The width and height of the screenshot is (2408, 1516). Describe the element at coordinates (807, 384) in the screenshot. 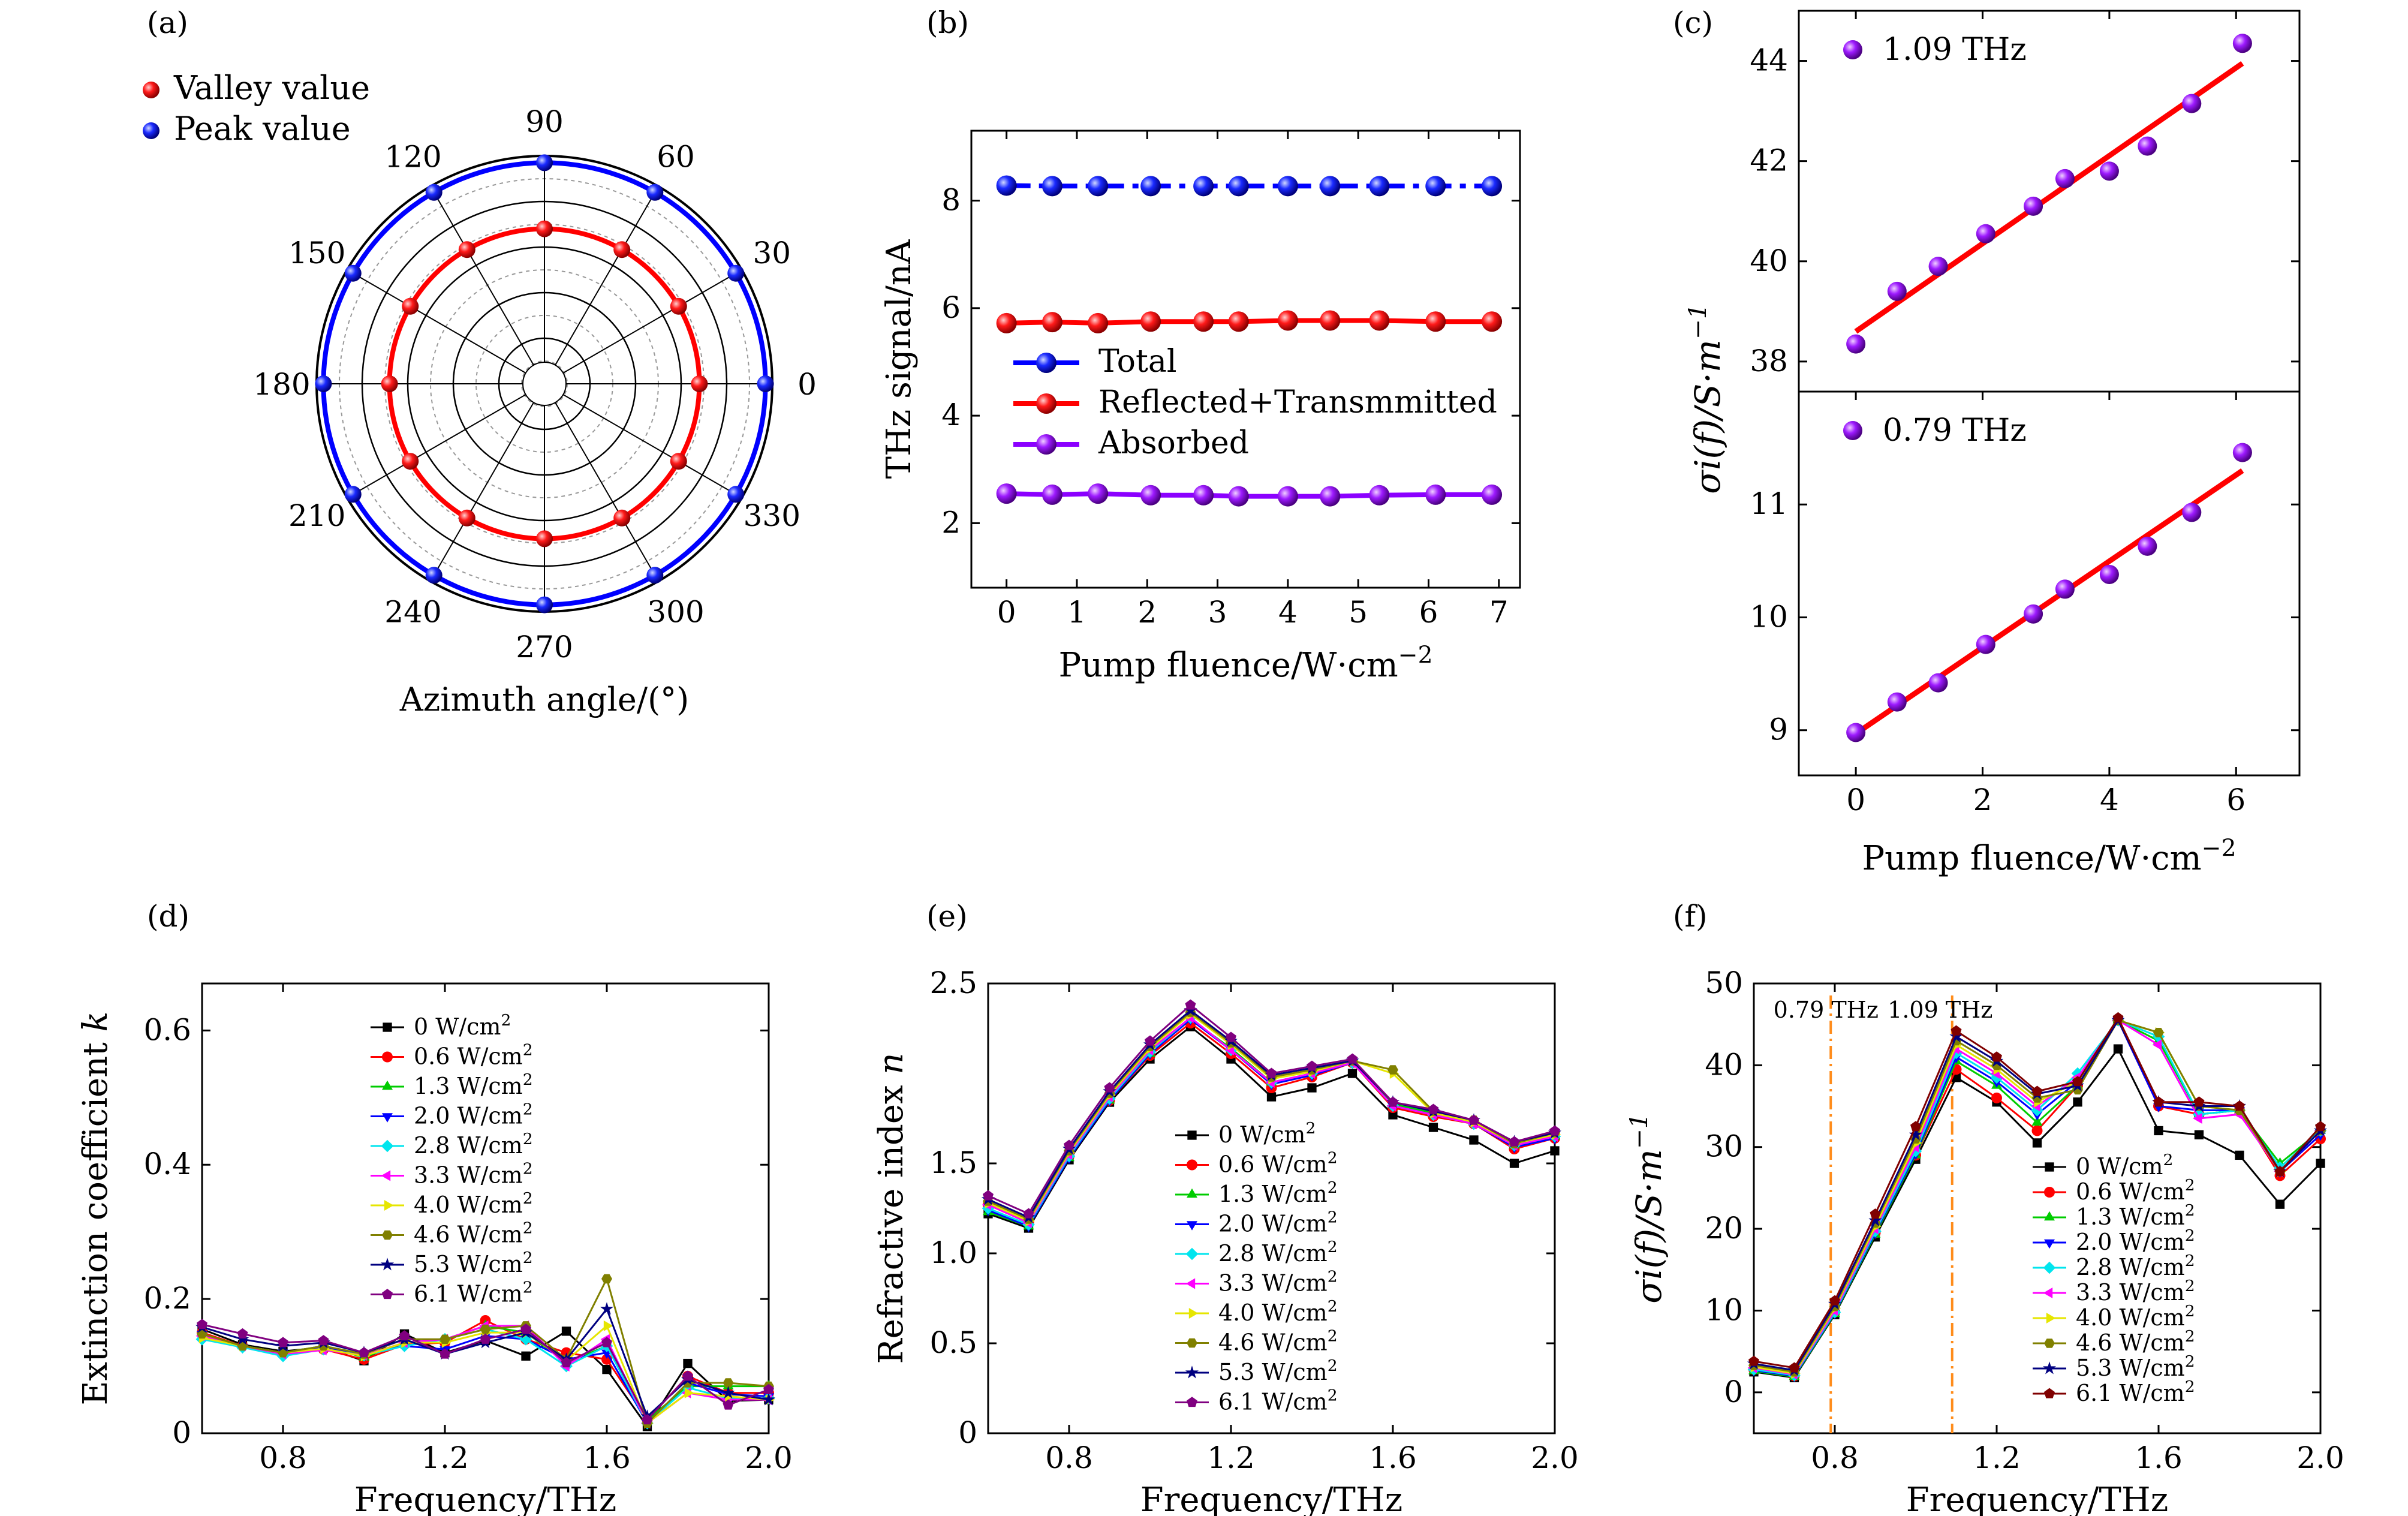

I see `polar-angle-label: 0` at that location.